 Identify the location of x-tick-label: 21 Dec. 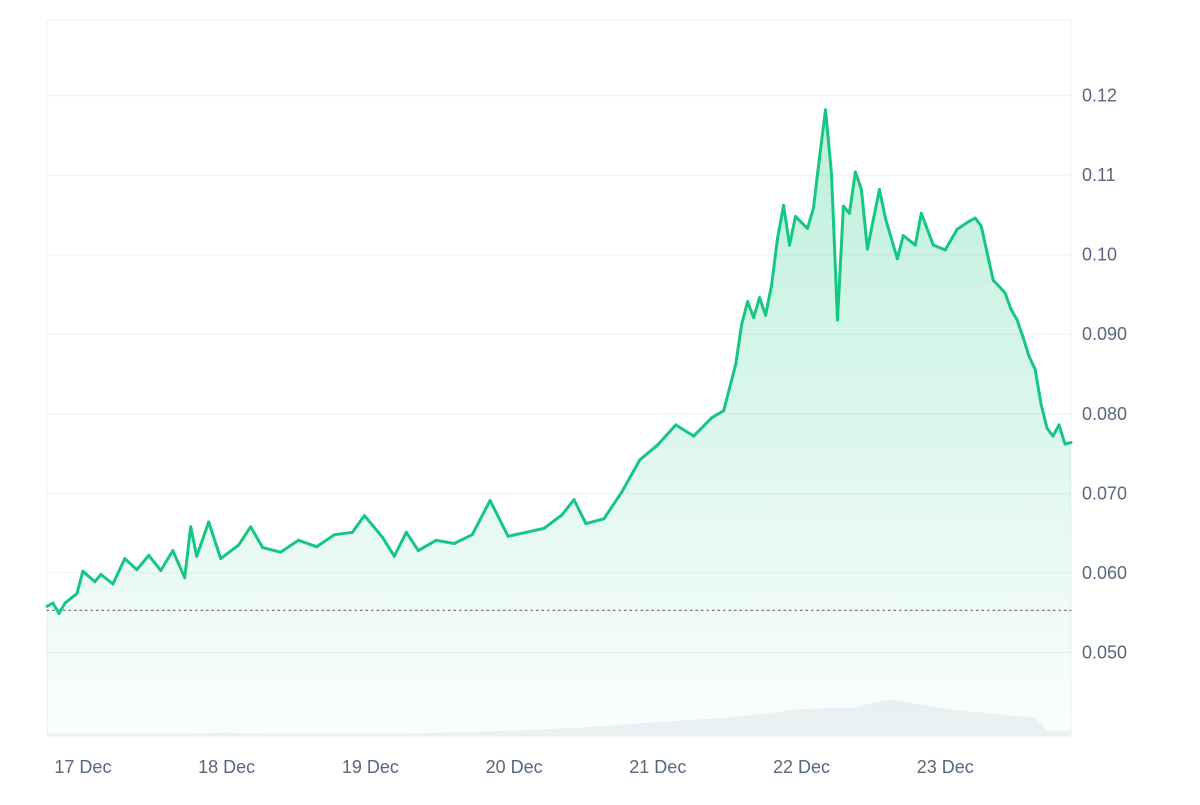
(657, 767).